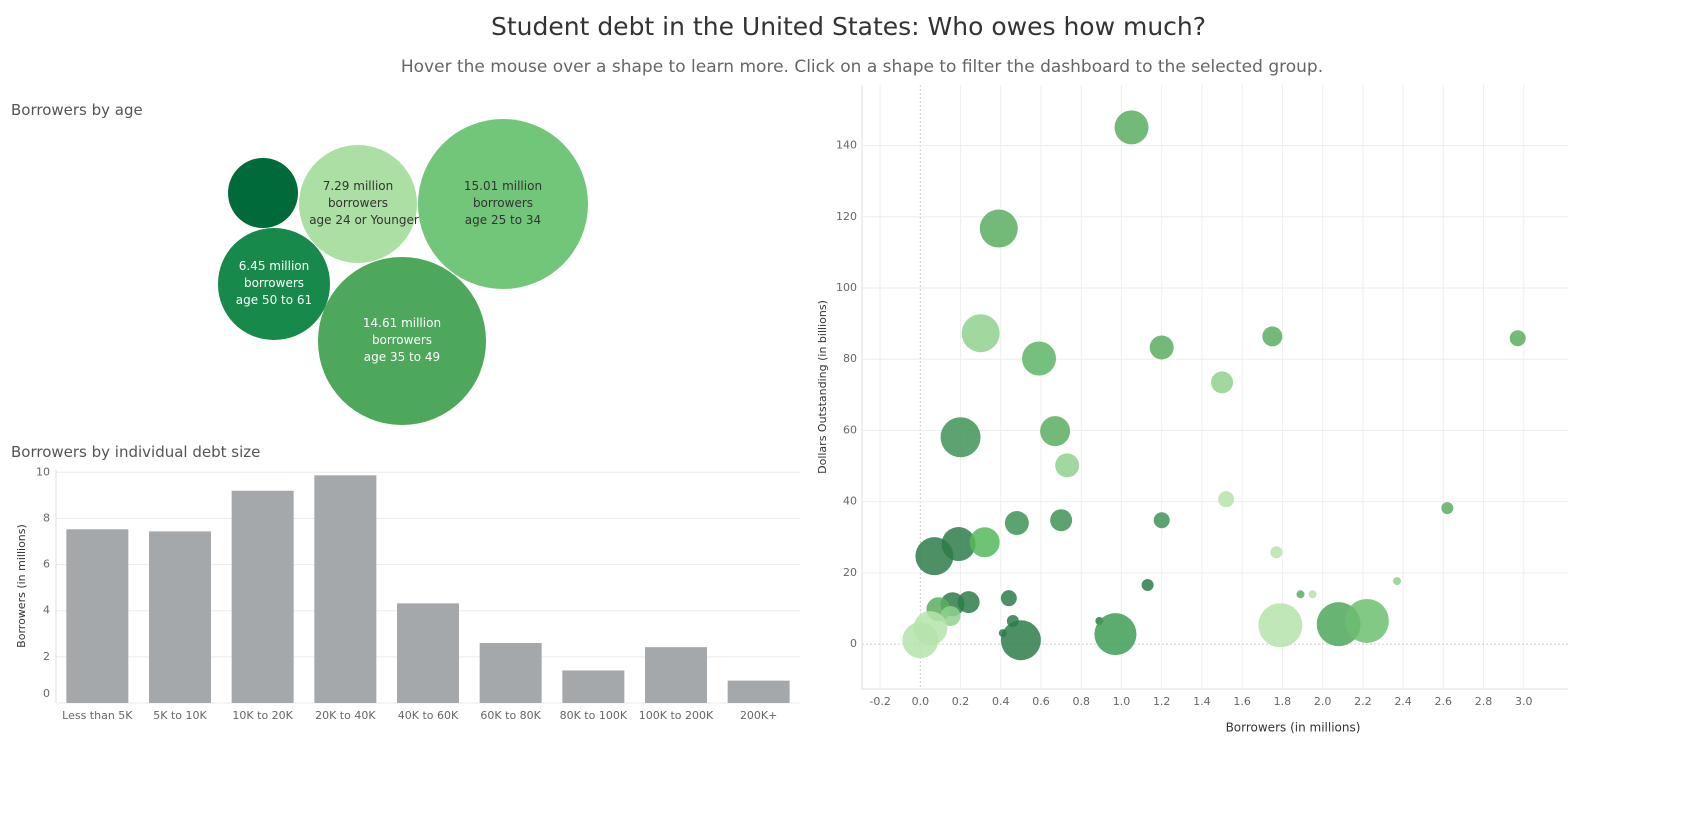 The width and height of the screenshot is (1697, 815). Describe the element at coordinates (846, 287) in the screenshot. I see `y-tick-label: 100` at that location.